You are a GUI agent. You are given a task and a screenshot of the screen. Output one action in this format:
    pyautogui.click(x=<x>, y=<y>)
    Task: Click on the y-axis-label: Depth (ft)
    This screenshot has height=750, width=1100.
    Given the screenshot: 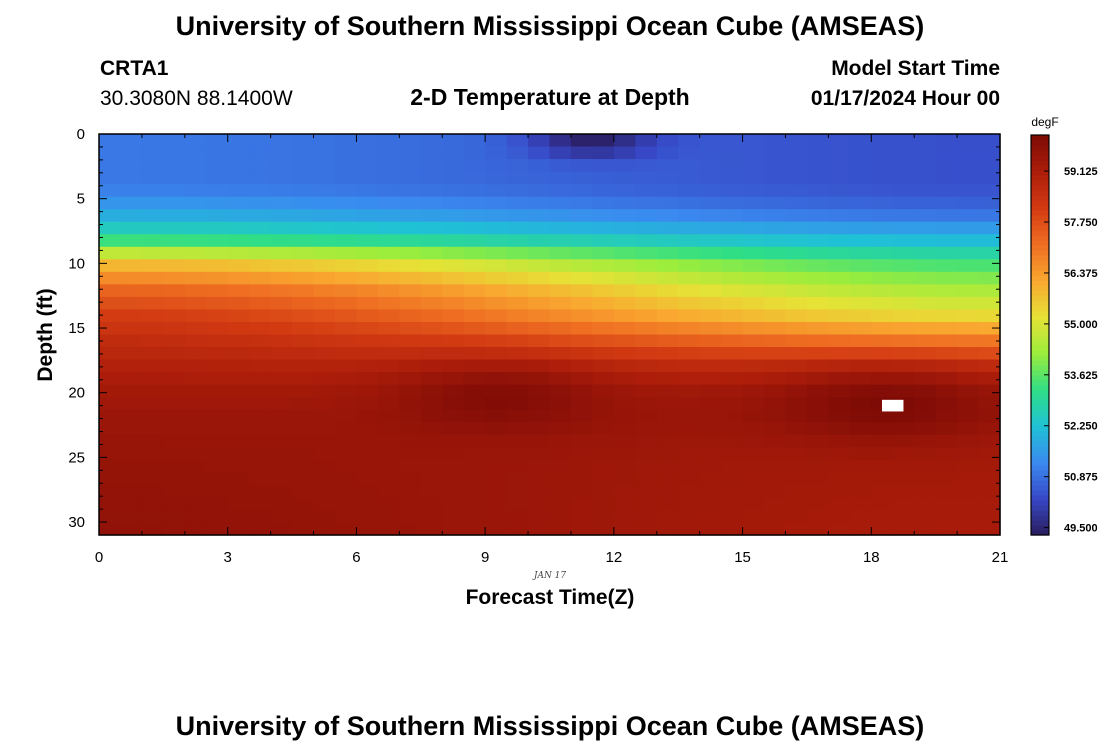 What is the action you would take?
    pyautogui.click(x=45, y=334)
    